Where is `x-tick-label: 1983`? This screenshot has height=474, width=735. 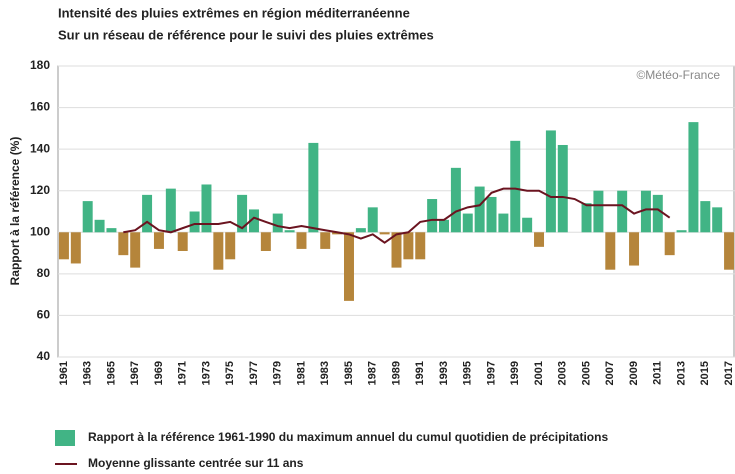 x-tick-label: 1983 is located at coordinates (325, 373).